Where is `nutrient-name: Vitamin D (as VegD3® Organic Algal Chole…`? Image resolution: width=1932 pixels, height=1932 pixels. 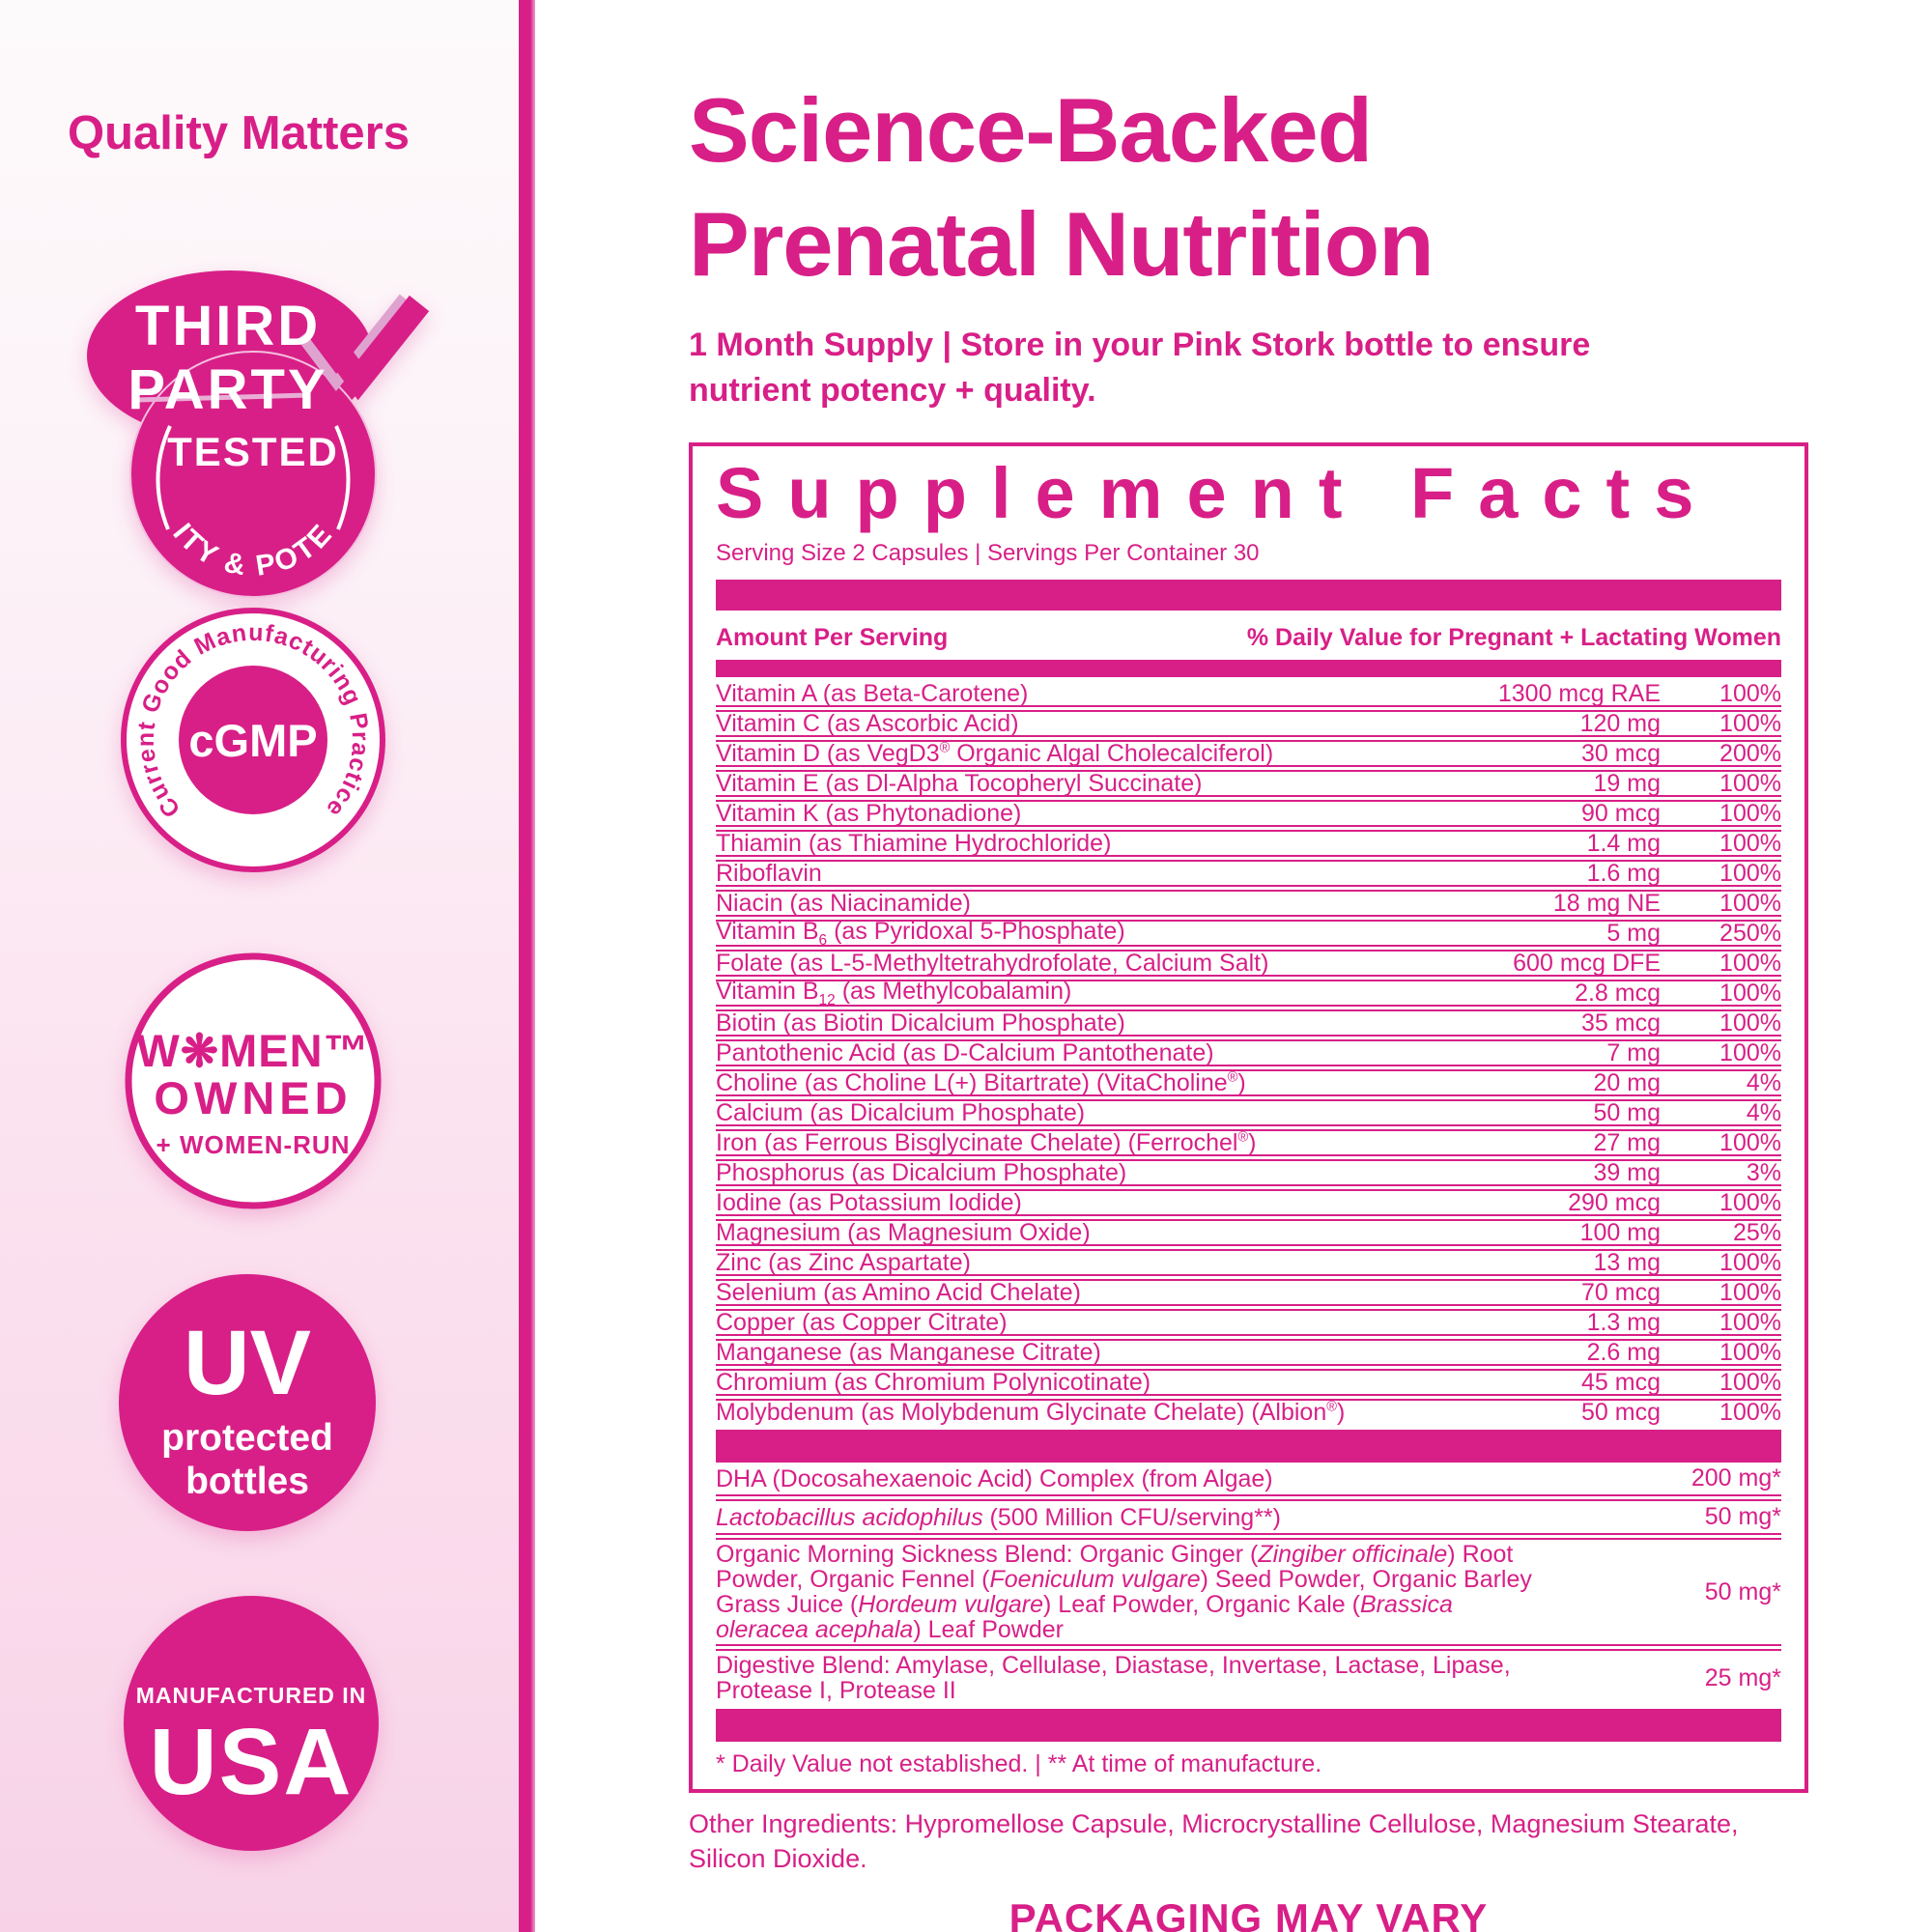 nutrient-name: Vitamin D (as VegD3® Organic Algal Chole… is located at coordinates (995, 753).